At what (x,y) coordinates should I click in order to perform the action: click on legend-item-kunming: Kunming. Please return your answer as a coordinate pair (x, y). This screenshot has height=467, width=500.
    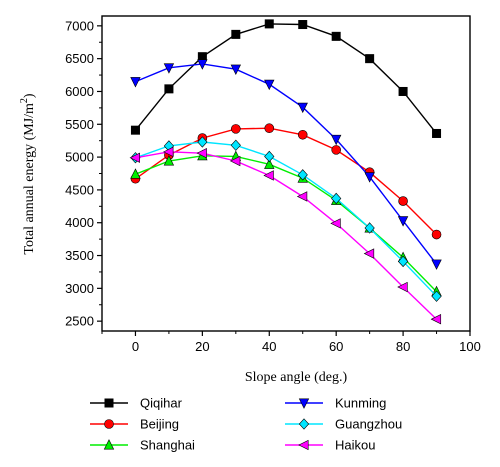
    Looking at the image, I should click on (335, 403).